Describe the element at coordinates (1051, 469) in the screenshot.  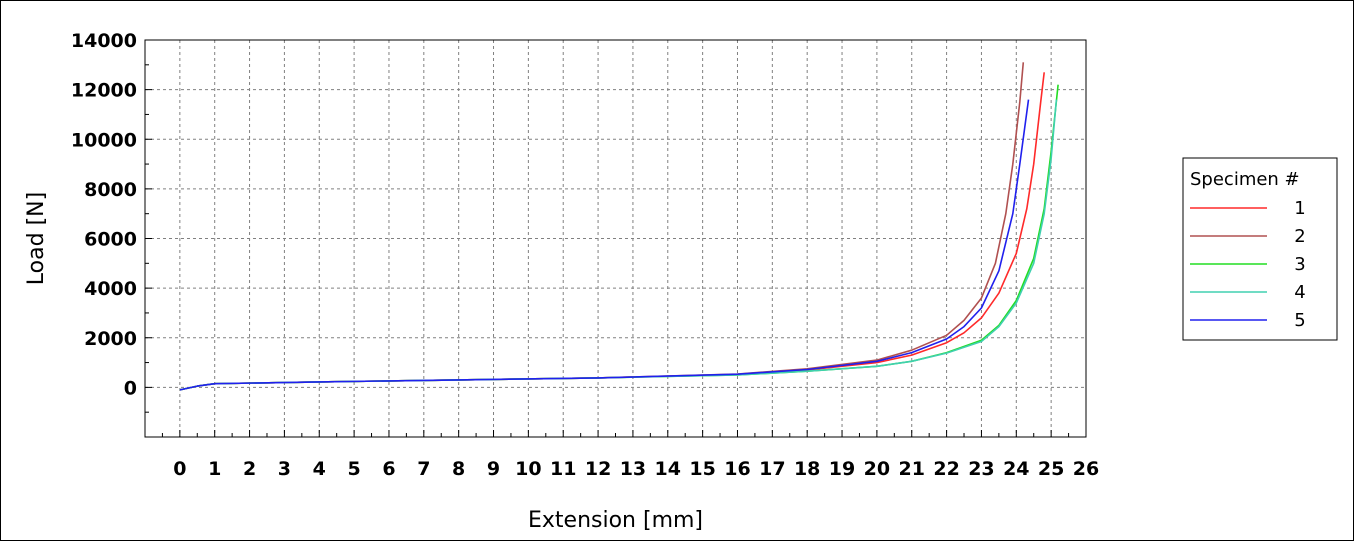
I see `x-tick-label: 25` at that location.